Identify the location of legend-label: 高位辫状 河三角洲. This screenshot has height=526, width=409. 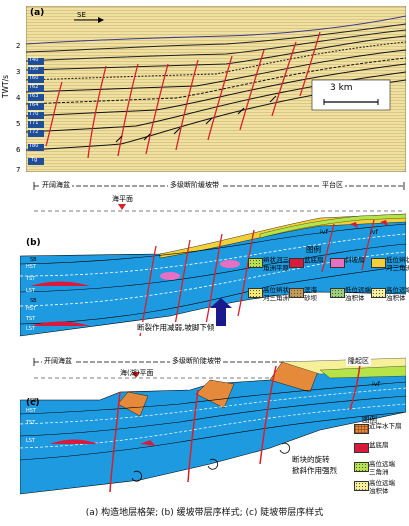
(276, 294).